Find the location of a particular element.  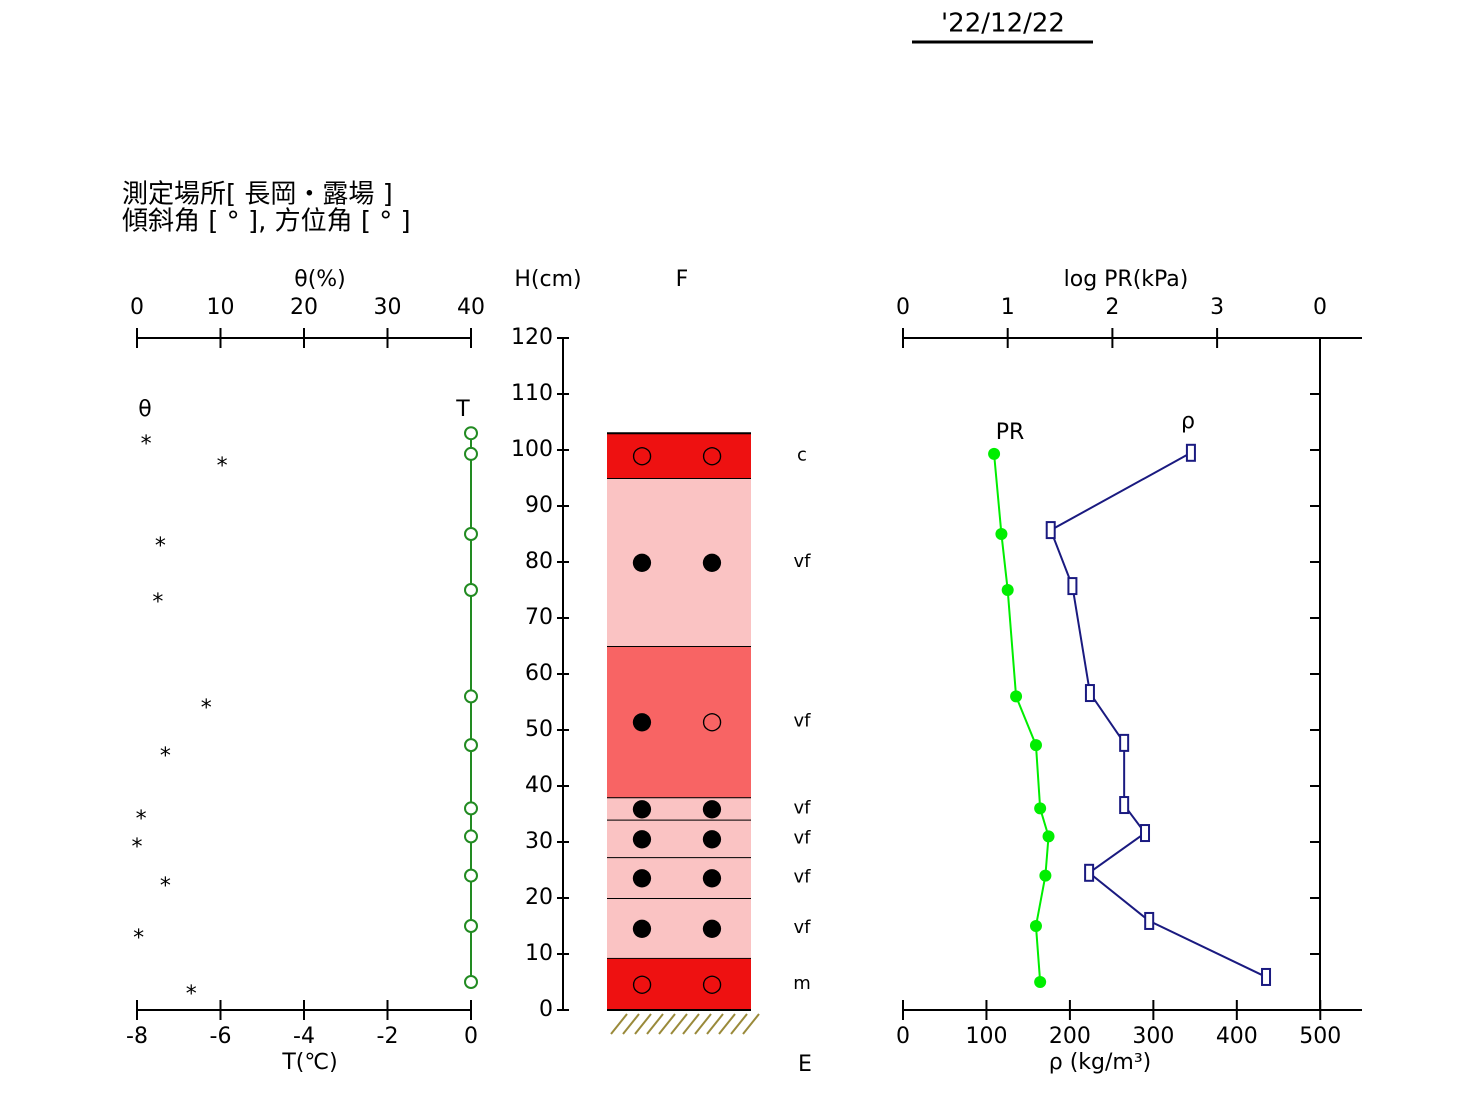

bottom-tick-label: 100 is located at coordinates (986, 1036).